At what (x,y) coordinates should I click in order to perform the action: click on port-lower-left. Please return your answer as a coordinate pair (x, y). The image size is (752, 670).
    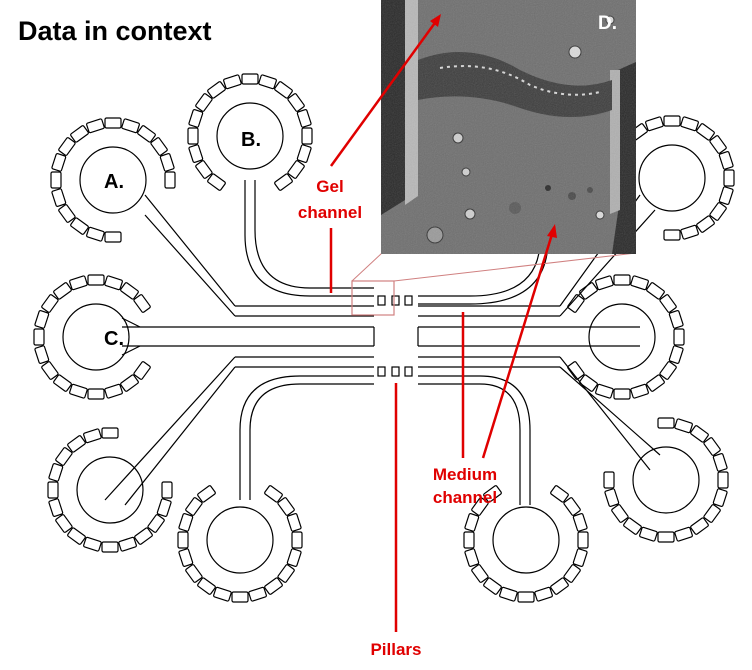
    Looking at the image, I should click on (110, 490).